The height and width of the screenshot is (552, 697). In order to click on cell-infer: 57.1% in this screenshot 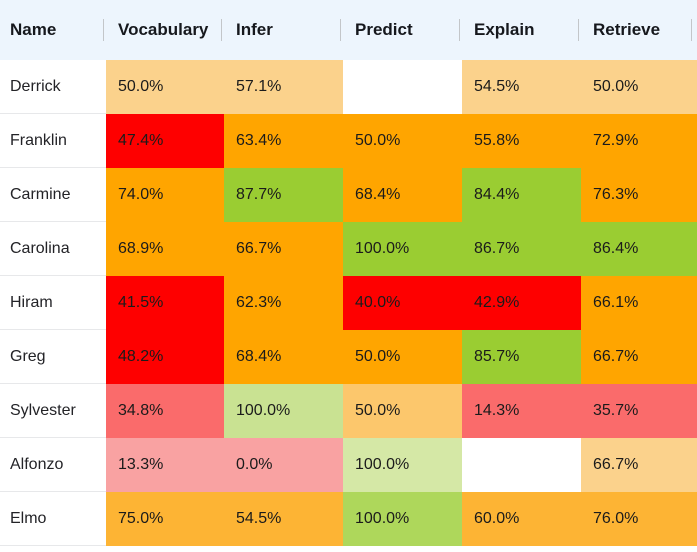, I will do `click(283, 87)`.